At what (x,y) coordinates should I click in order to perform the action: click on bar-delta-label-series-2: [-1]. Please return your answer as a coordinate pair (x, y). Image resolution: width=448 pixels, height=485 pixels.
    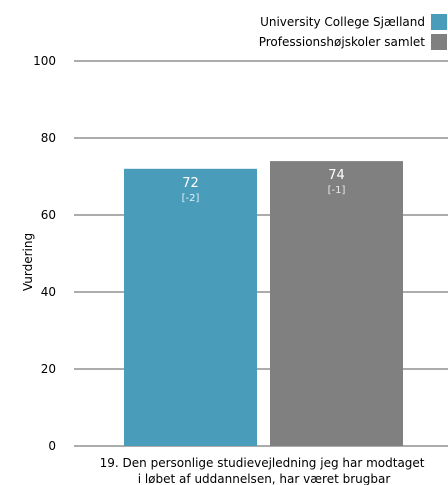
    Looking at the image, I should click on (337, 190).